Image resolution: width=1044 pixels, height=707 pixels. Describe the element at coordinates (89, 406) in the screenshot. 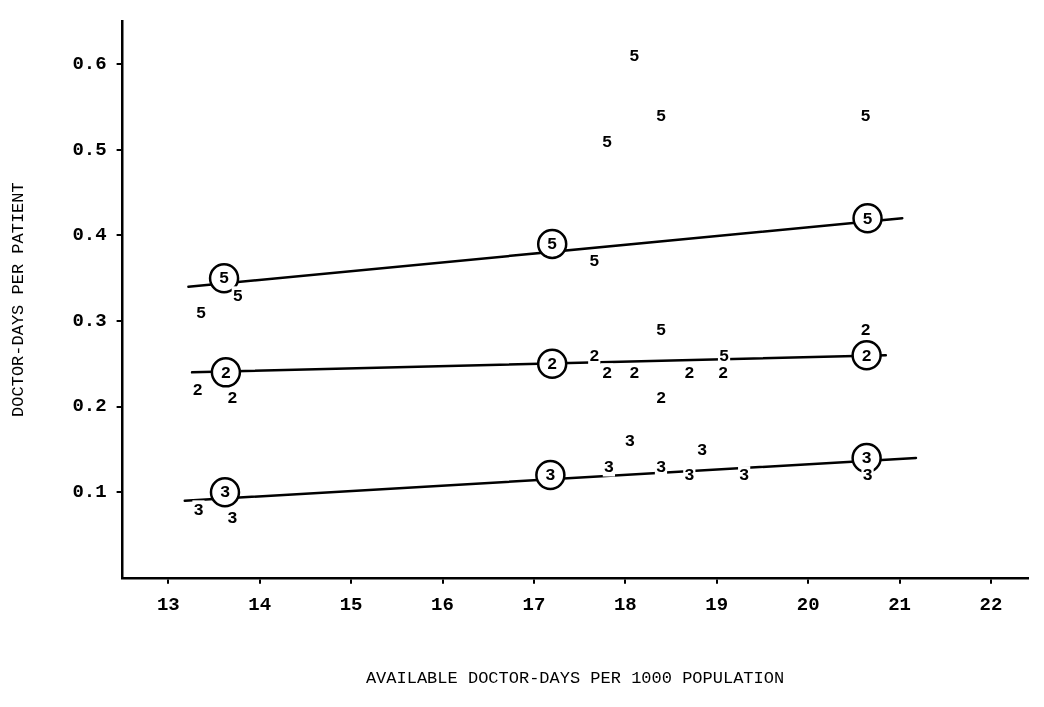

I see `y-tick-label: 0.2` at that location.